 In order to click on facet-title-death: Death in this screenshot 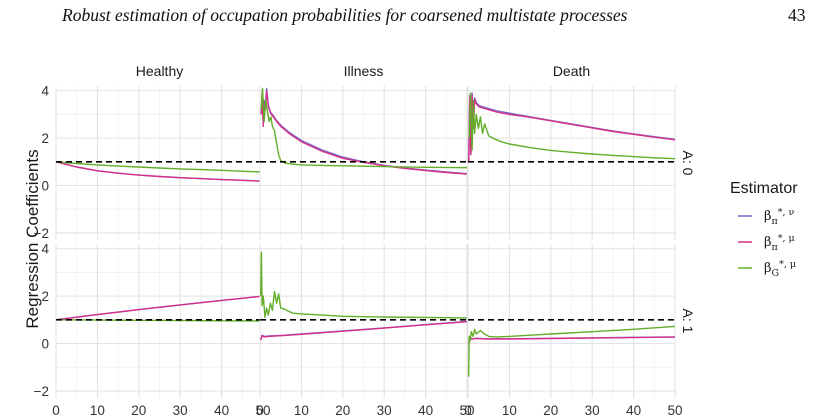, I will do `click(571, 71)`.